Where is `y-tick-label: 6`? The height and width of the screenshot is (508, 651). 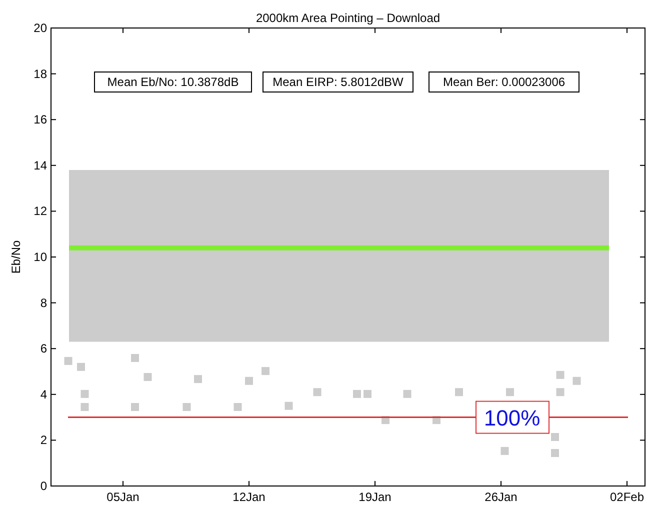
y-tick-label: 6 is located at coordinates (44, 349).